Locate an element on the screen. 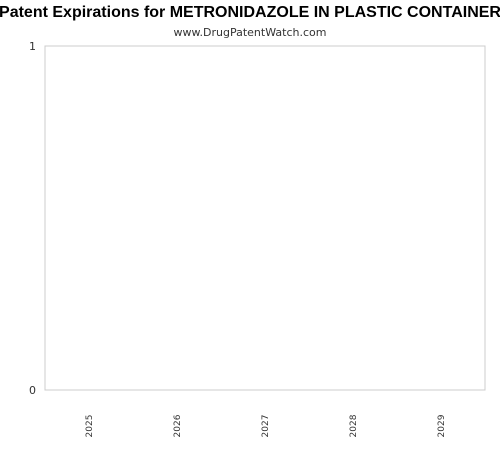 This screenshot has width=500, height=450. x-axis-ticks: 2025 2026 2027 2028 2029 is located at coordinates (266, 425).